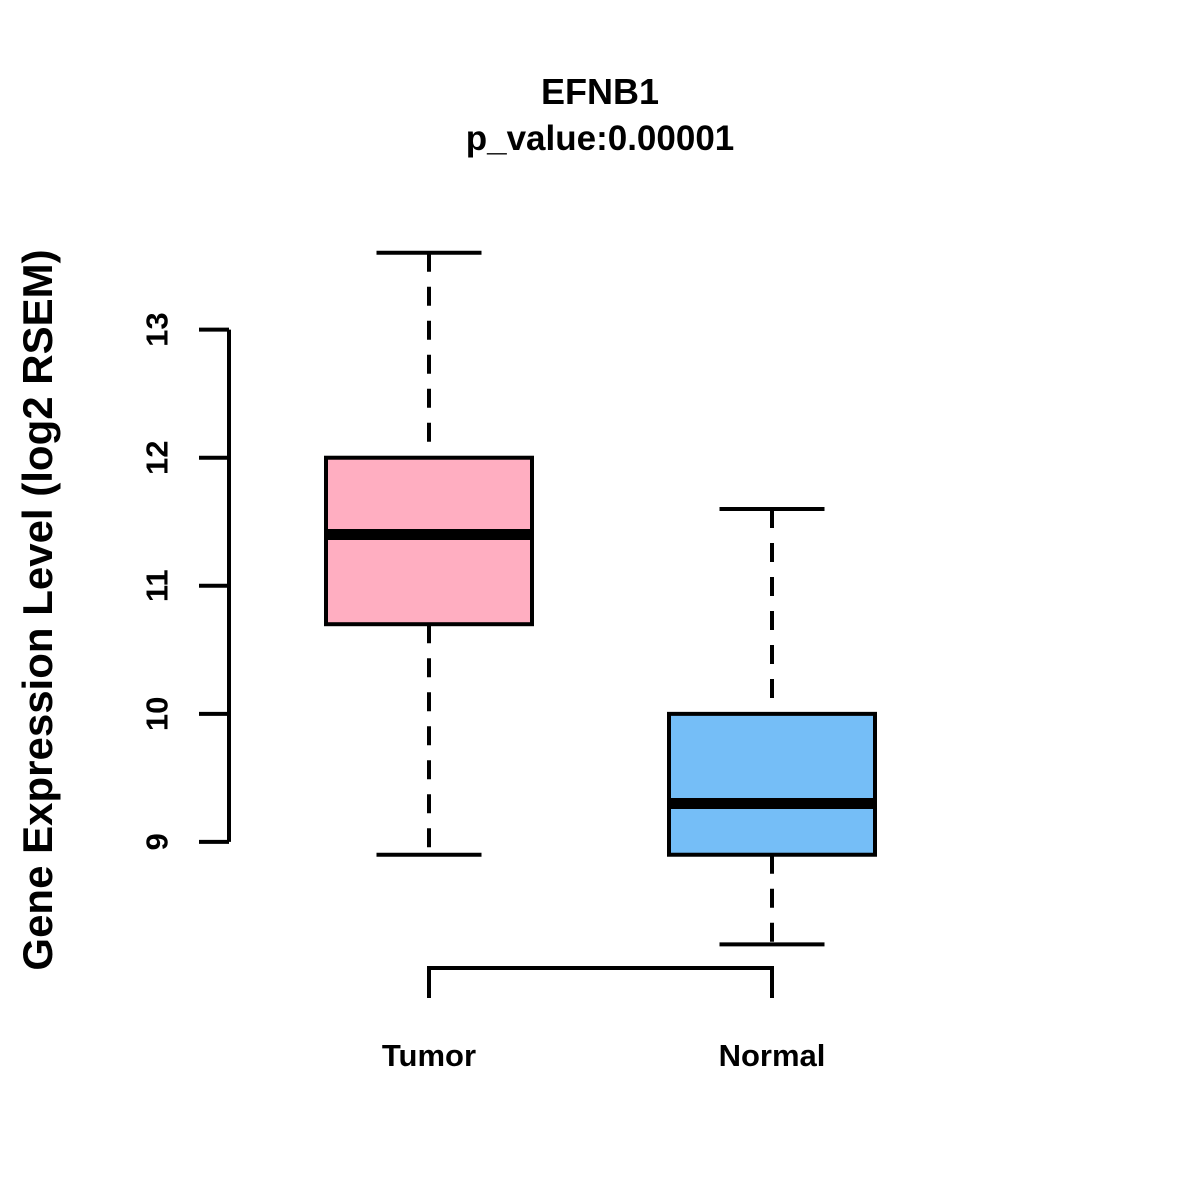 This screenshot has height=1200, width=1200. What do you see at coordinates (429, 541) in the screenshot?
I see `tumor-box` at bounding box center [429, 541].